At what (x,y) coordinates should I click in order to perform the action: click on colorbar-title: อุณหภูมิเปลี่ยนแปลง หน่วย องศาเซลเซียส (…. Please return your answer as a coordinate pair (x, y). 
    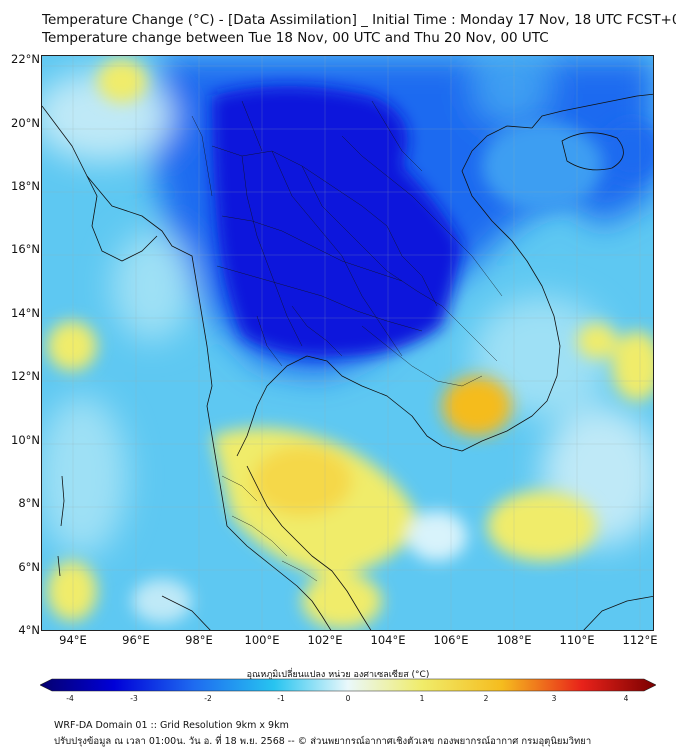
    Looking at the image, I should click on (338, 675).